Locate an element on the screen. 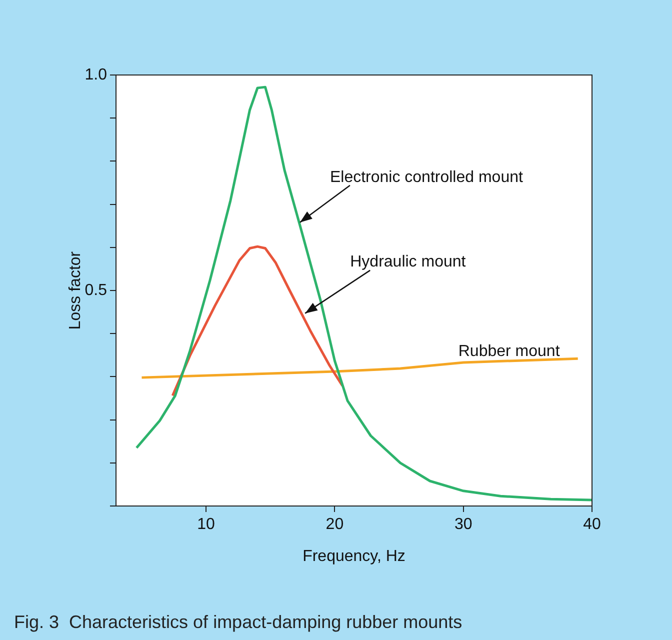 Image resolution: width=672 pixels, height=640 pixels. y-tick-label: 0.5 is located at coordinates (96, 290).